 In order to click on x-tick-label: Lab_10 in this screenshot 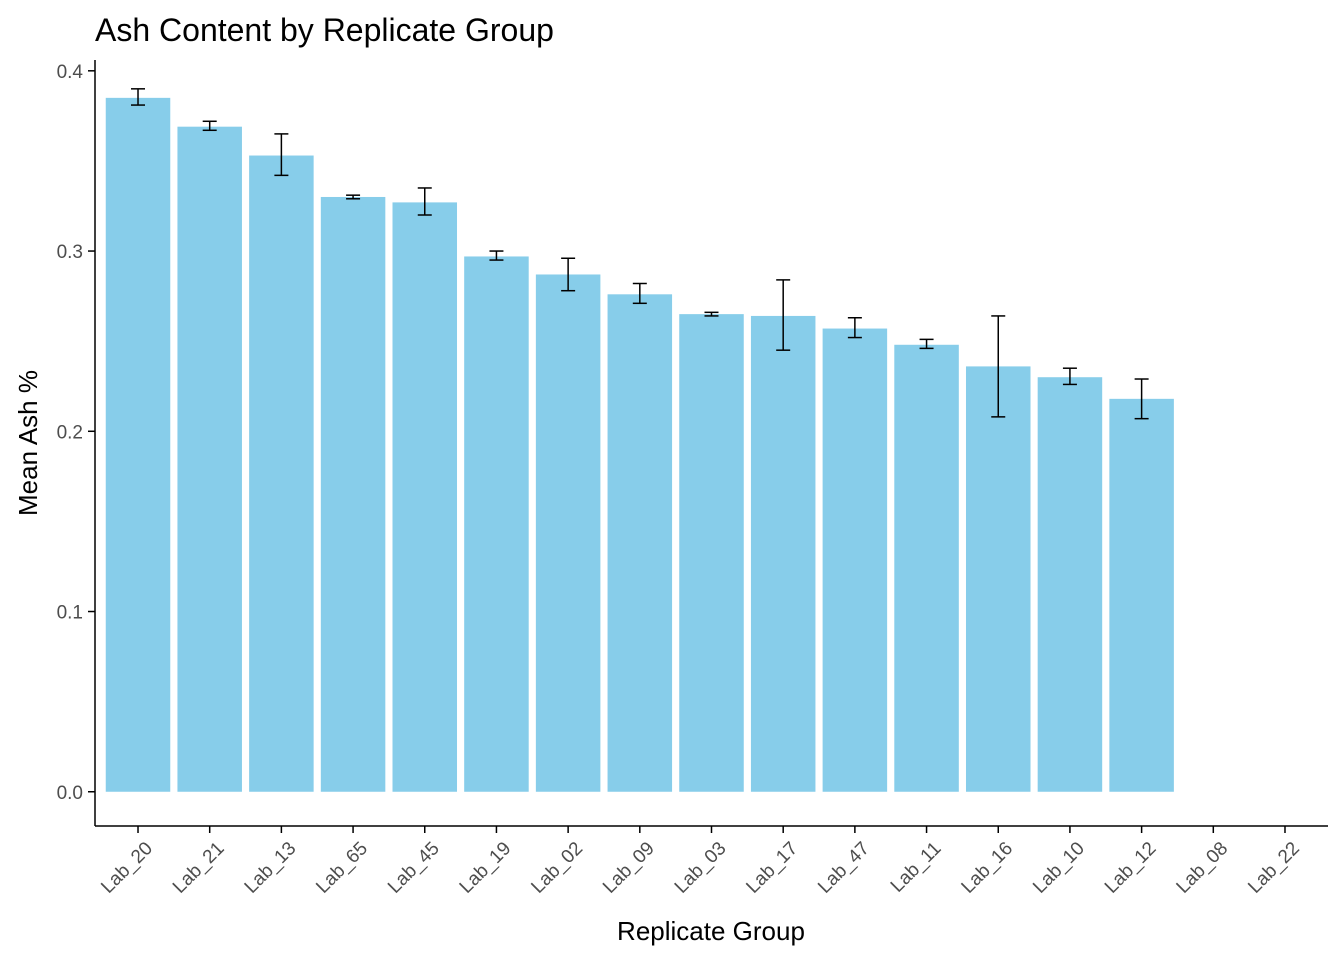, I will do `click(1059, 868)`.